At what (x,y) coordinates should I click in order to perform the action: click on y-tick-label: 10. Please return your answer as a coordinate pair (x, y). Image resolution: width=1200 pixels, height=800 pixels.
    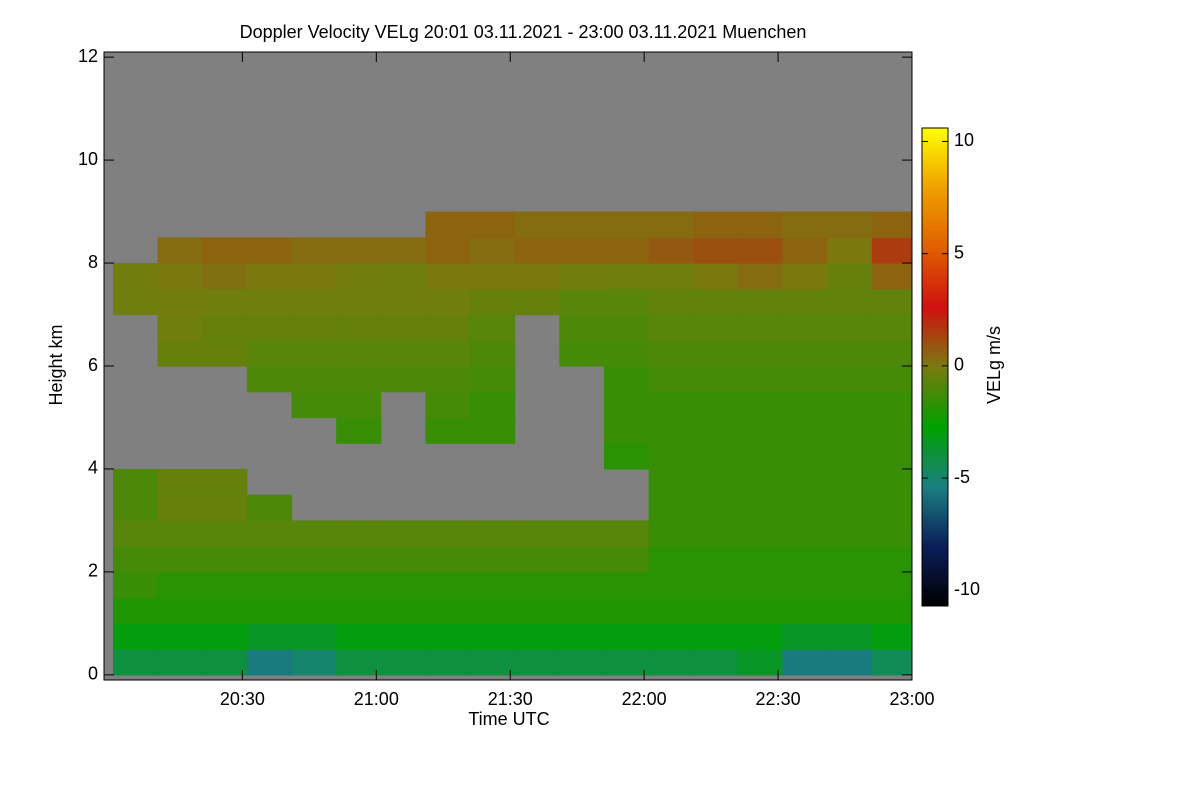
    Looking at the image, I should click on (88, 159).